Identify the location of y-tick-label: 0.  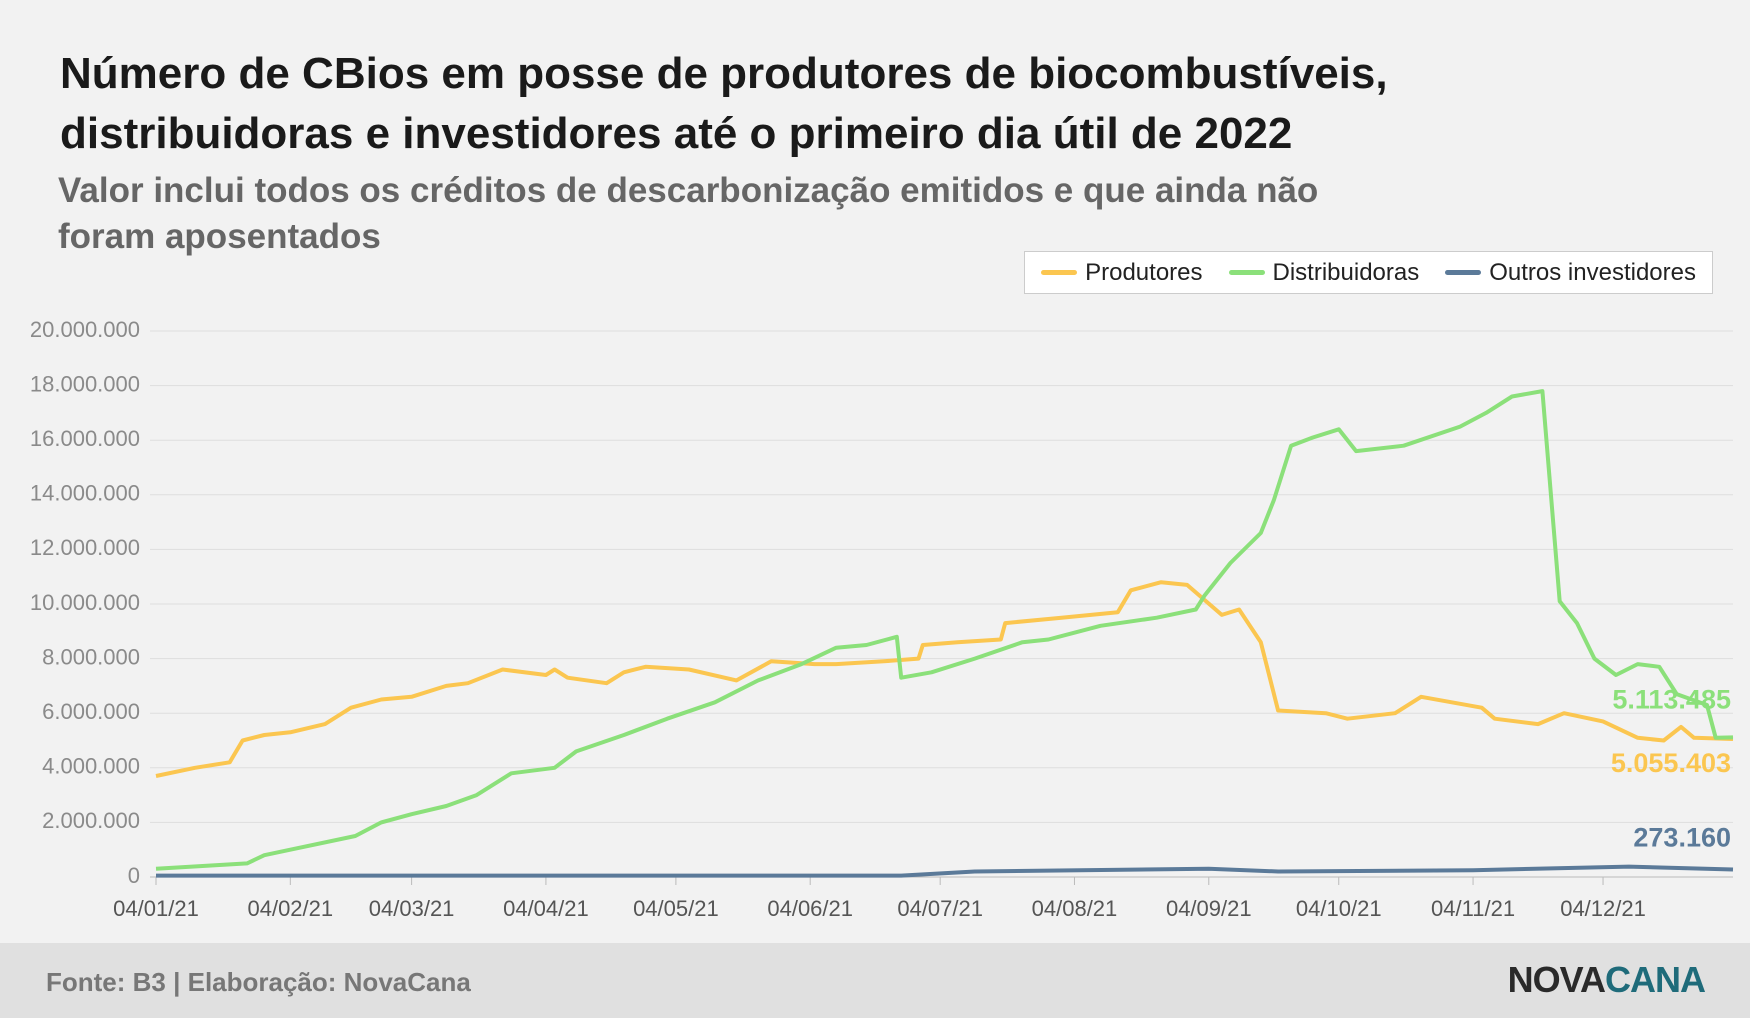
(134, 875).